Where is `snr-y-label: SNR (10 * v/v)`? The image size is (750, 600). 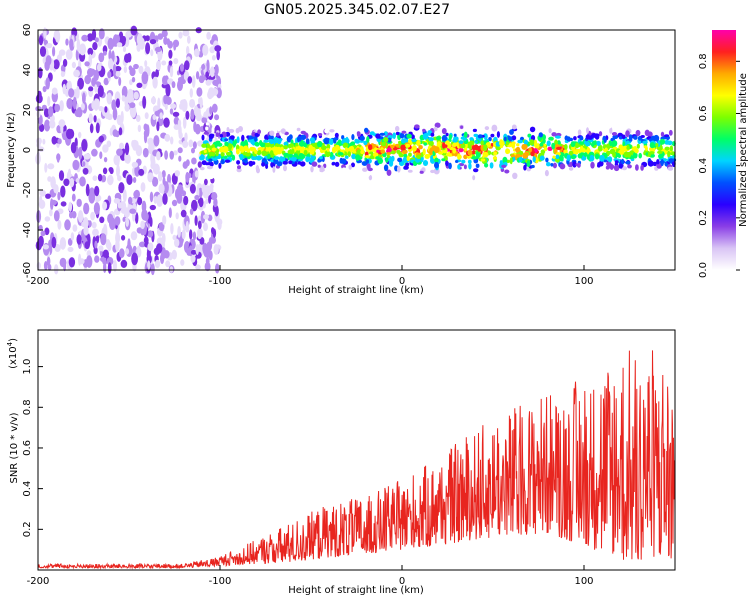 snr-y-label: SNR (10 * v/v) is located at coordinates (14, 447).